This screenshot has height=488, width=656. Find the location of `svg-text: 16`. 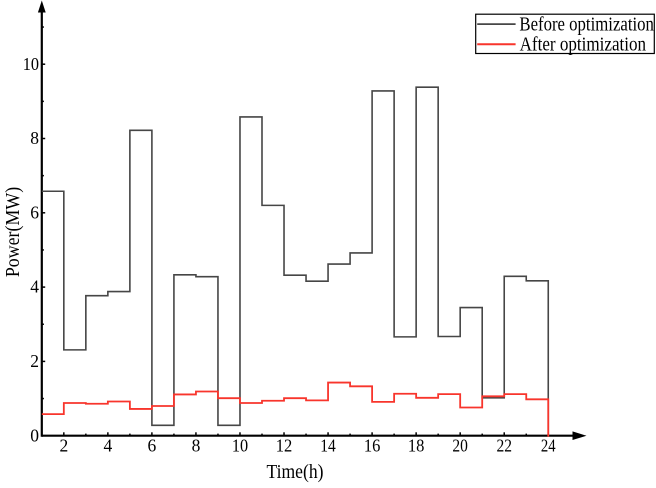

svg-text: 16 is located at coordinates (372, 446).